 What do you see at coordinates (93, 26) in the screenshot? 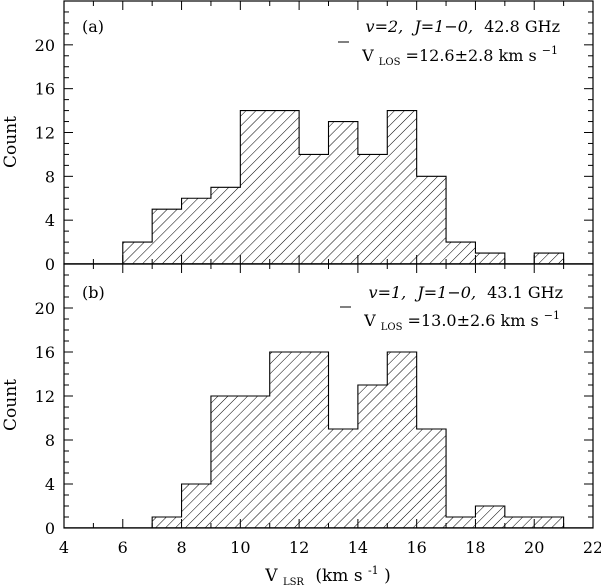
I see `panel-a-label: (a)` at bounding box center [93, 26].